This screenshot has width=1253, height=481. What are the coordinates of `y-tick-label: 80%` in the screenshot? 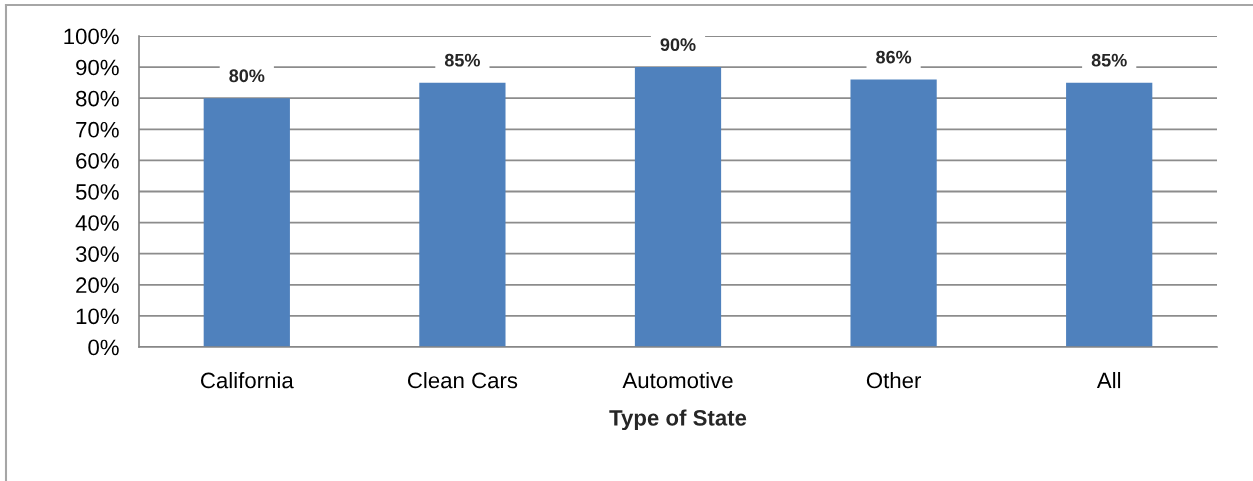 It's located at (97, 98).